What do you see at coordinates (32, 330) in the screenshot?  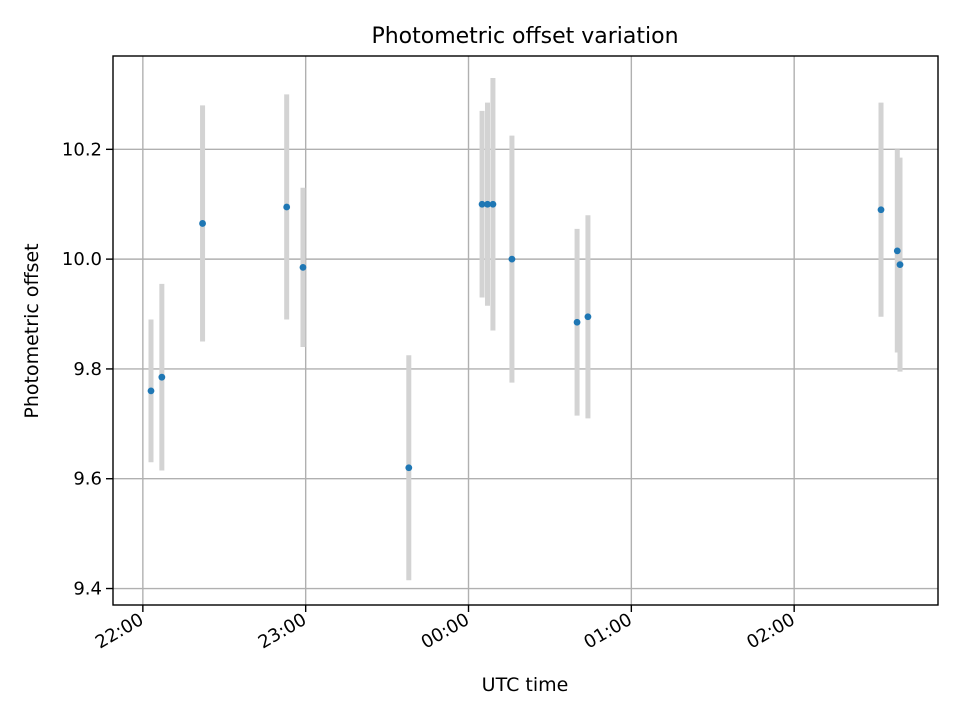 I see `y-axis-label: Photometric offset` at bounding box center [32, 330].